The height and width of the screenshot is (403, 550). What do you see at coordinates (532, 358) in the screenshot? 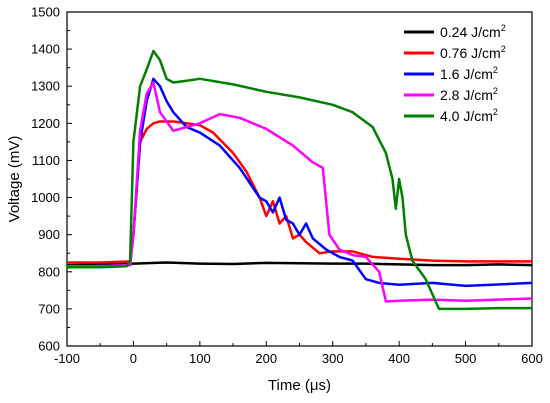
I see `x-tick-label: 600` at bounding box center [532, 358].